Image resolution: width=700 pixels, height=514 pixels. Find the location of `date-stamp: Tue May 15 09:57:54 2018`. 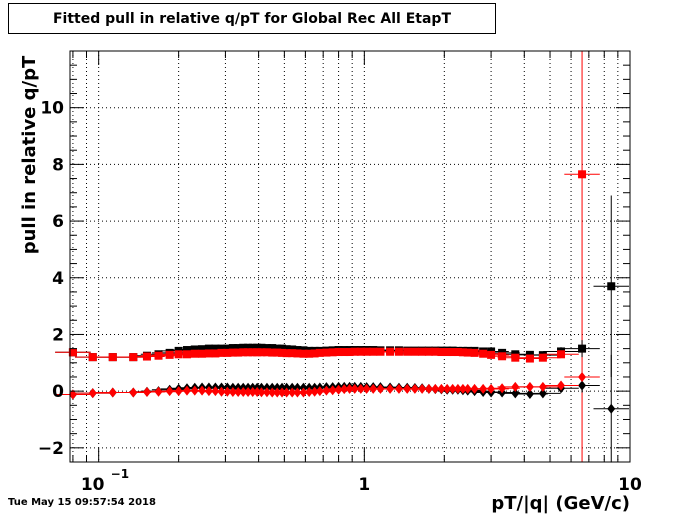

date-stamp: Tue May 15 09:57:54 2018 is located at coordinates (82, 502).